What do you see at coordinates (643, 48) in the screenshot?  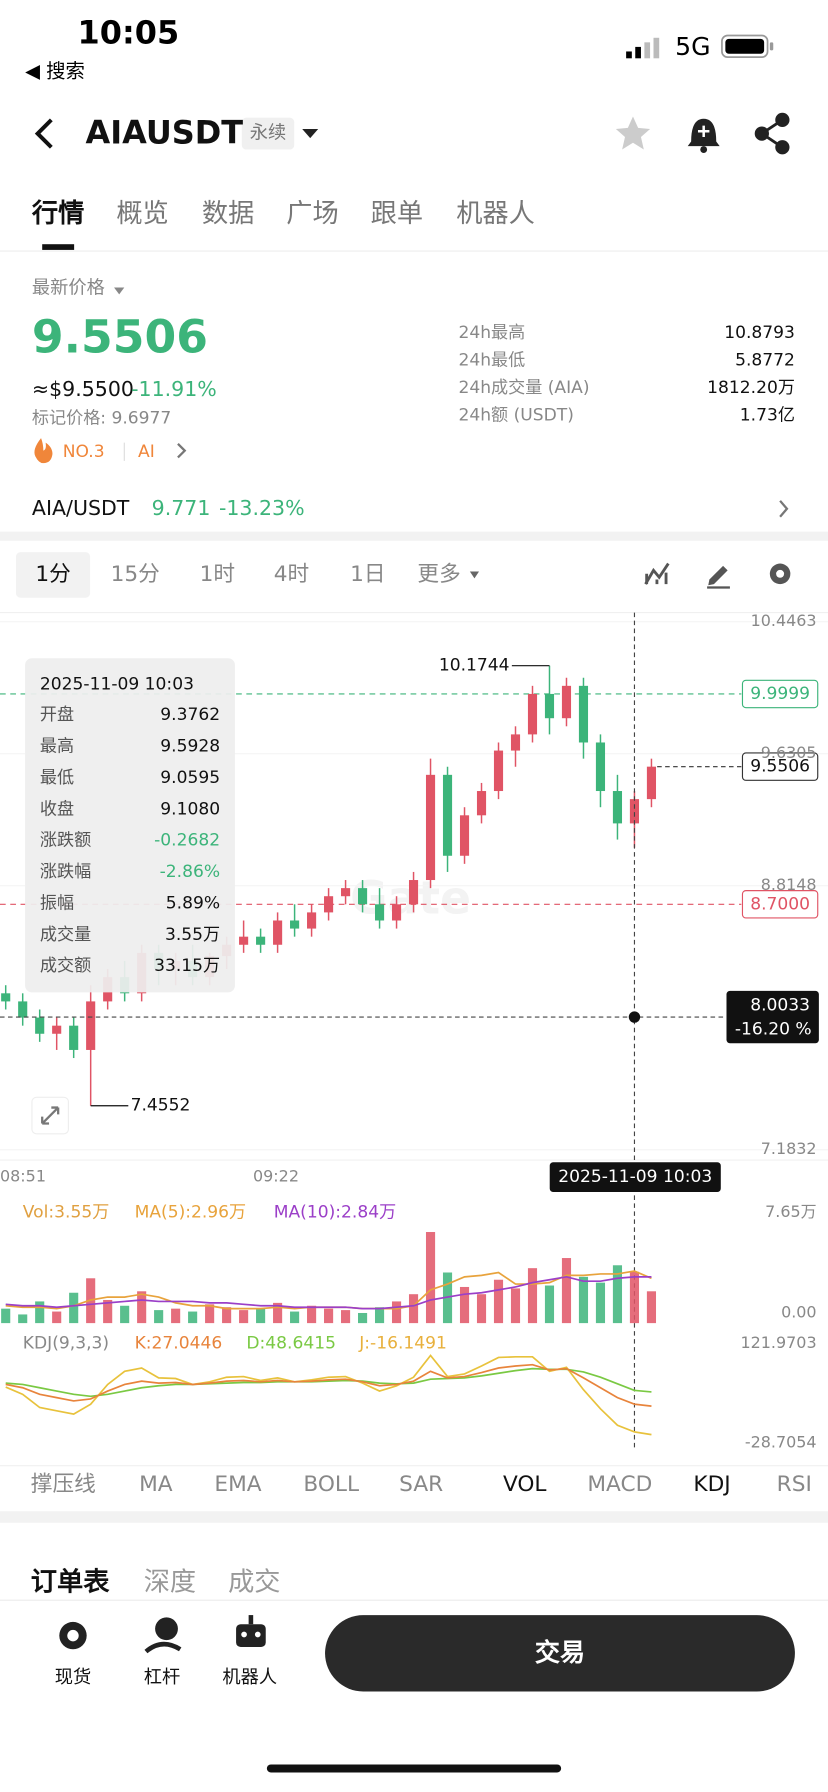 I see `signal-icon` at bounding box center [643, 48].